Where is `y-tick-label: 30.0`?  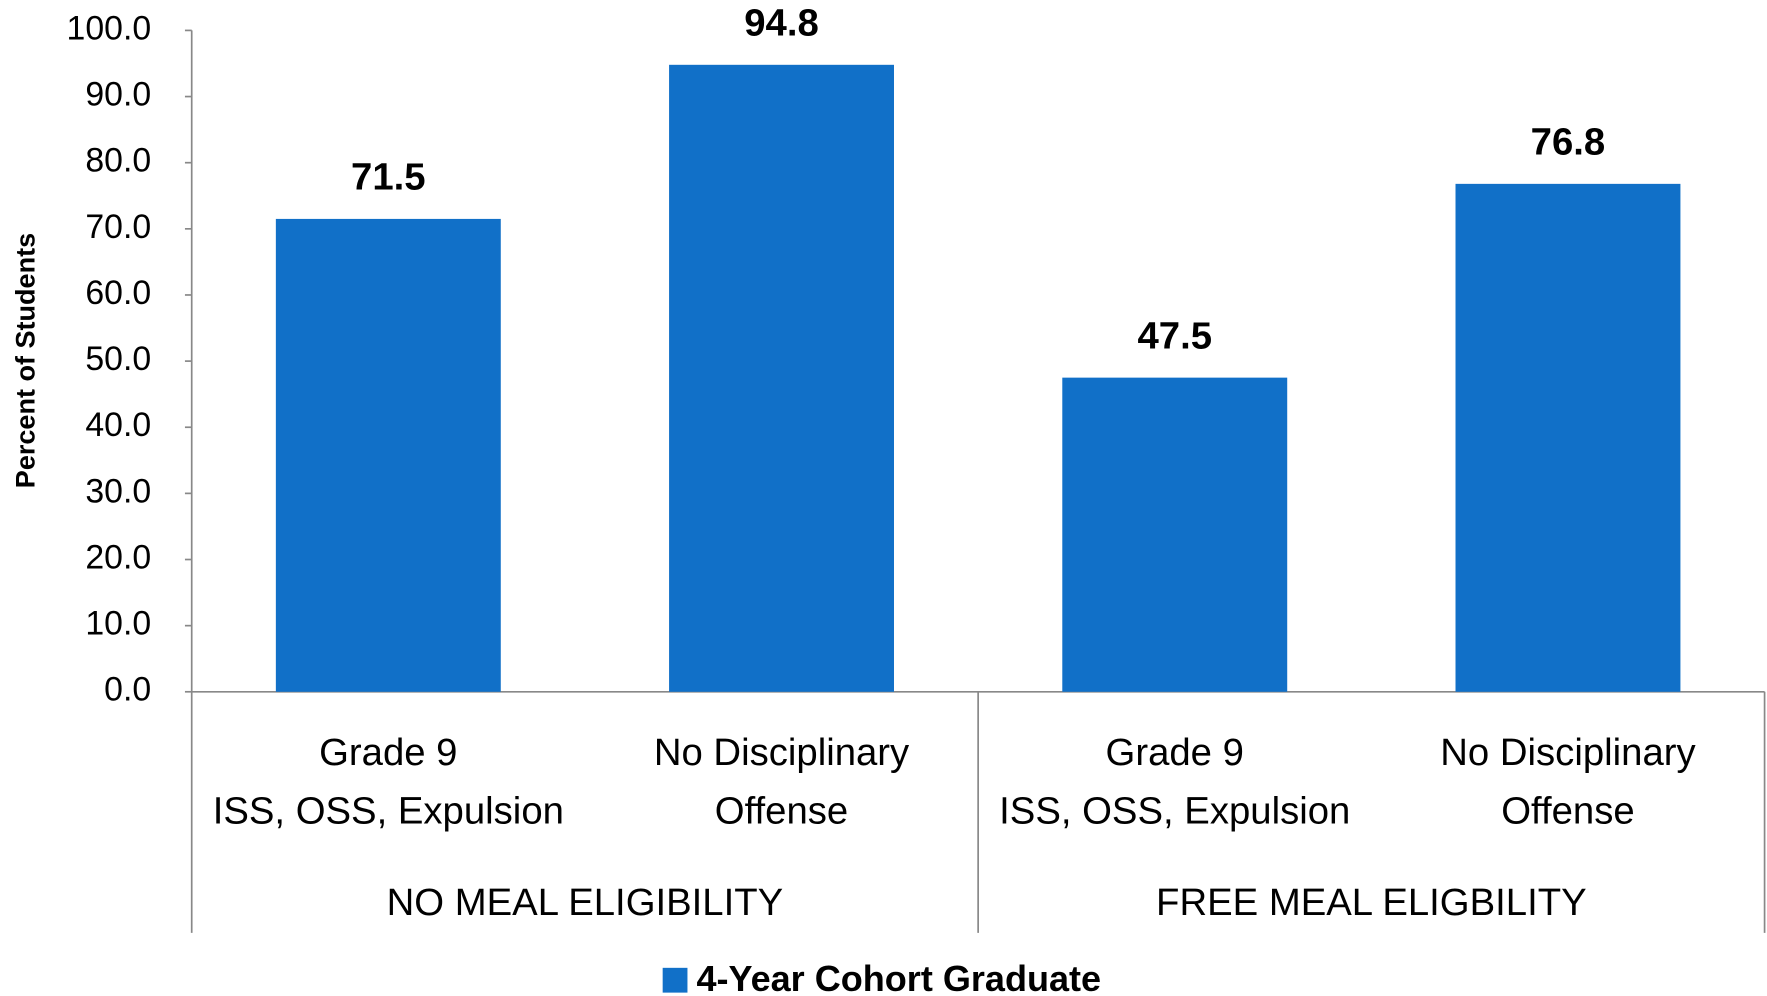
y-tick-label: 30.0 is located at coordinates (118, 491).